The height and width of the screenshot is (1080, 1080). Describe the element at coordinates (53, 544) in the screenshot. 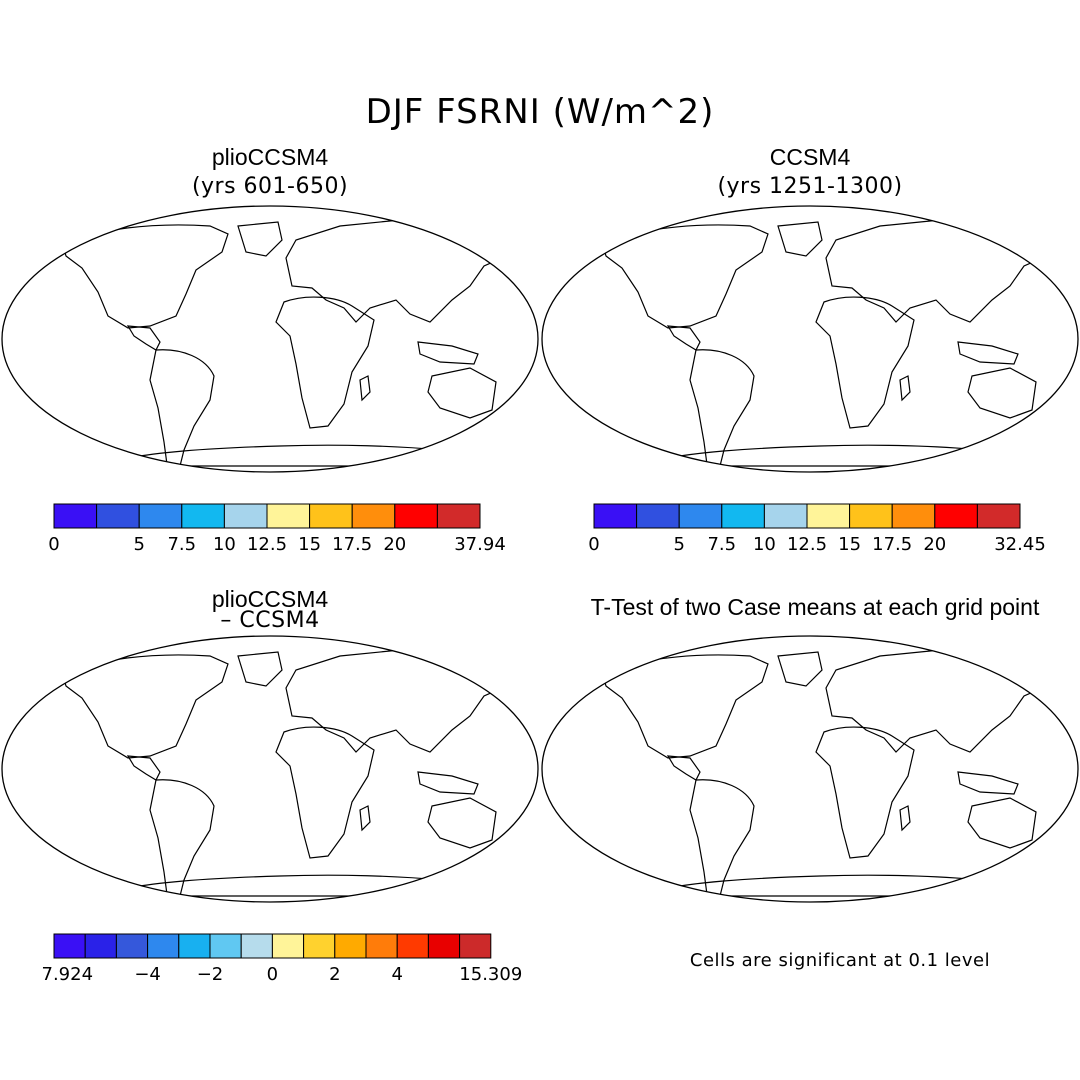

I see `panel1-colorbar-tick-label: 0` at that location.